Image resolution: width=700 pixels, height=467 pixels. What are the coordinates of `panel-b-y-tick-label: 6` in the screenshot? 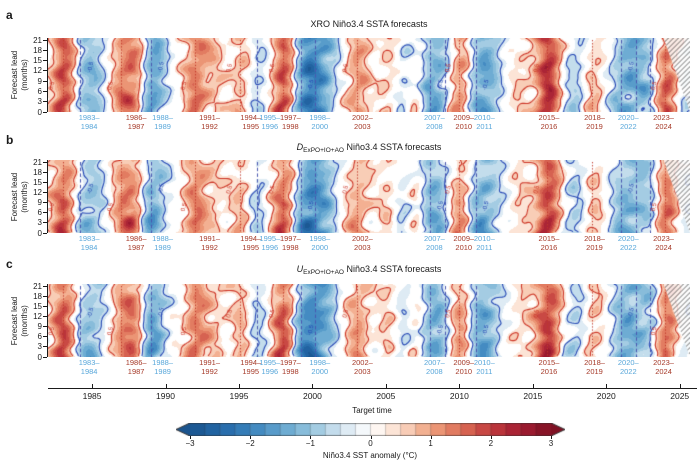 It's located at (39, 213).